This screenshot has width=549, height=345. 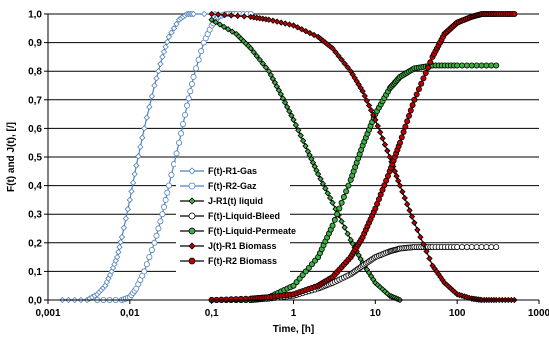 I want to click on x-tick-label: 100, so click(x=457, y=313).